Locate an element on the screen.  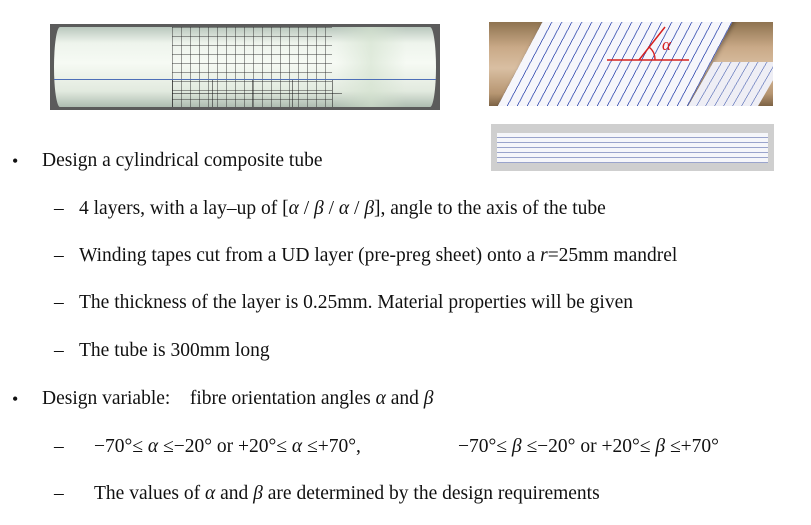
angle-annotation is located at coordinates (648, 43).